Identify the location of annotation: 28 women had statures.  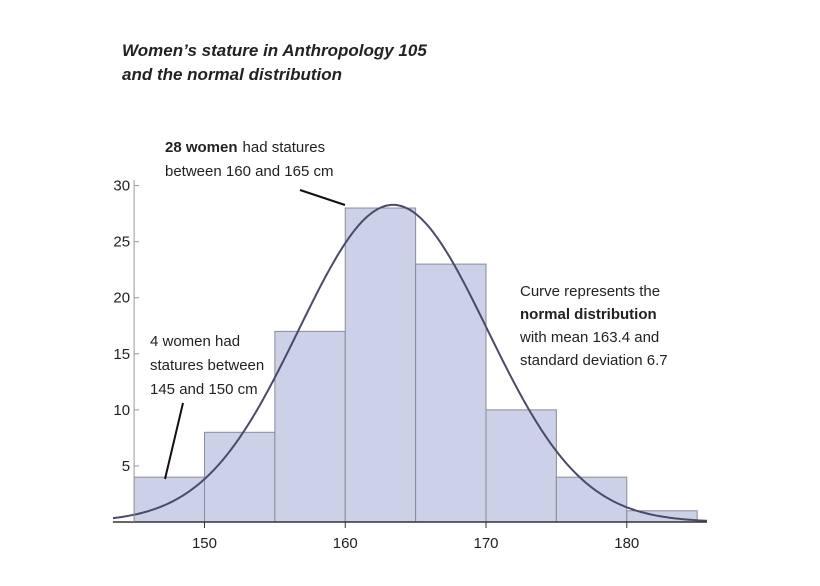
(245, 147).